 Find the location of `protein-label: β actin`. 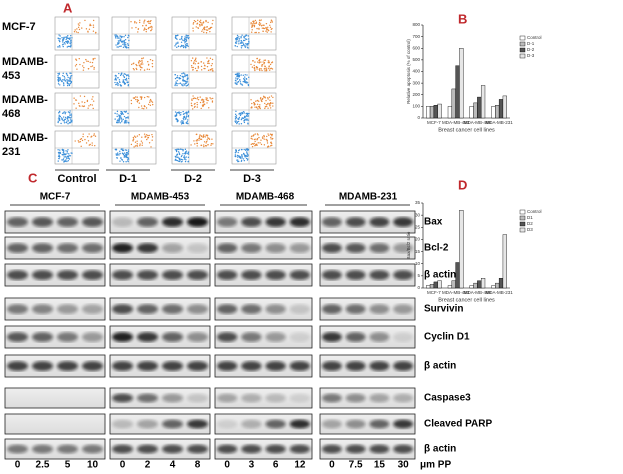

protein-label: β actin is located at coordinates (440, 366).